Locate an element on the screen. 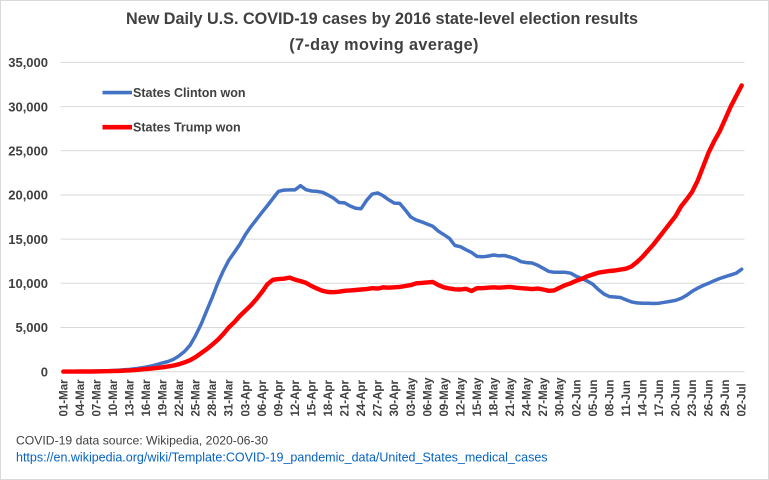  svg-text: (7-day moving average) is located at coordinates (384, 45).